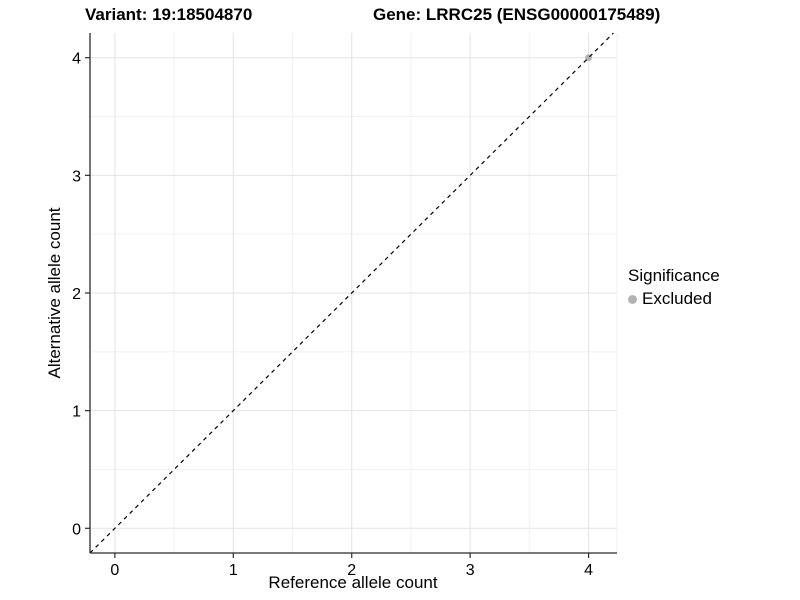 Image resolution: width=800 pixels, height=600 pixels. Describe the element at coordinates (169, 14) in the screenshot. I see `plot-title-variant: Variant: 19:18504870` at that location.